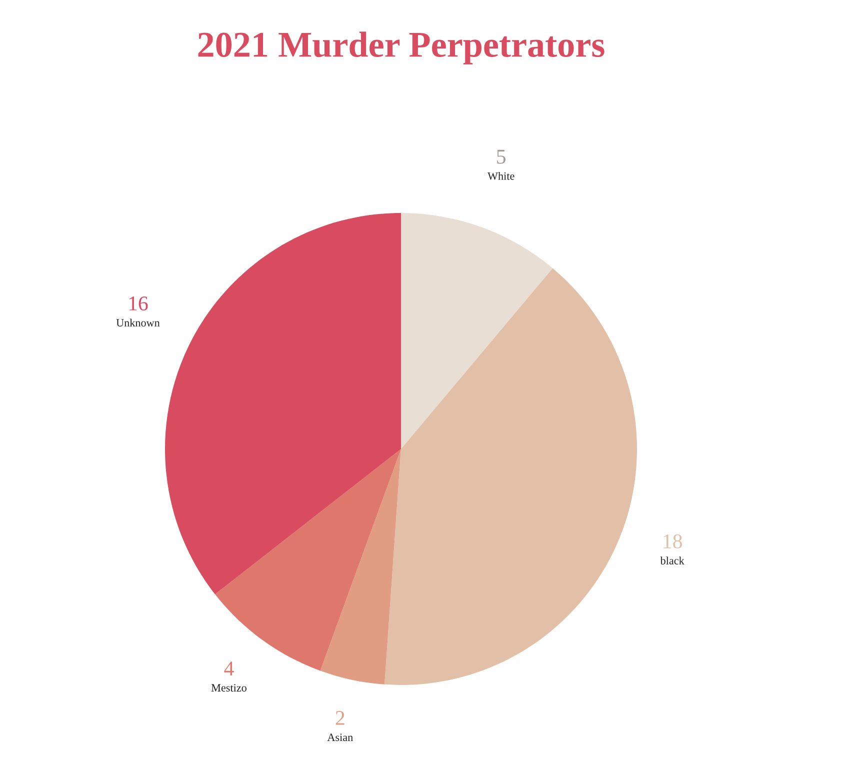  I want to click on data-label: 18, so click(673, 541).